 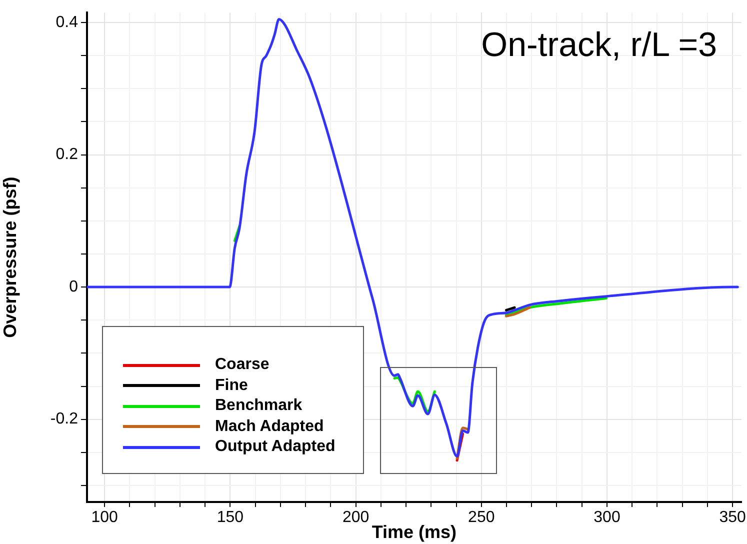 What do you see at coordinates (269, 427) in the screenshot?
I see `legend-label: Mach Adapted` at bounding box center [269, 427].